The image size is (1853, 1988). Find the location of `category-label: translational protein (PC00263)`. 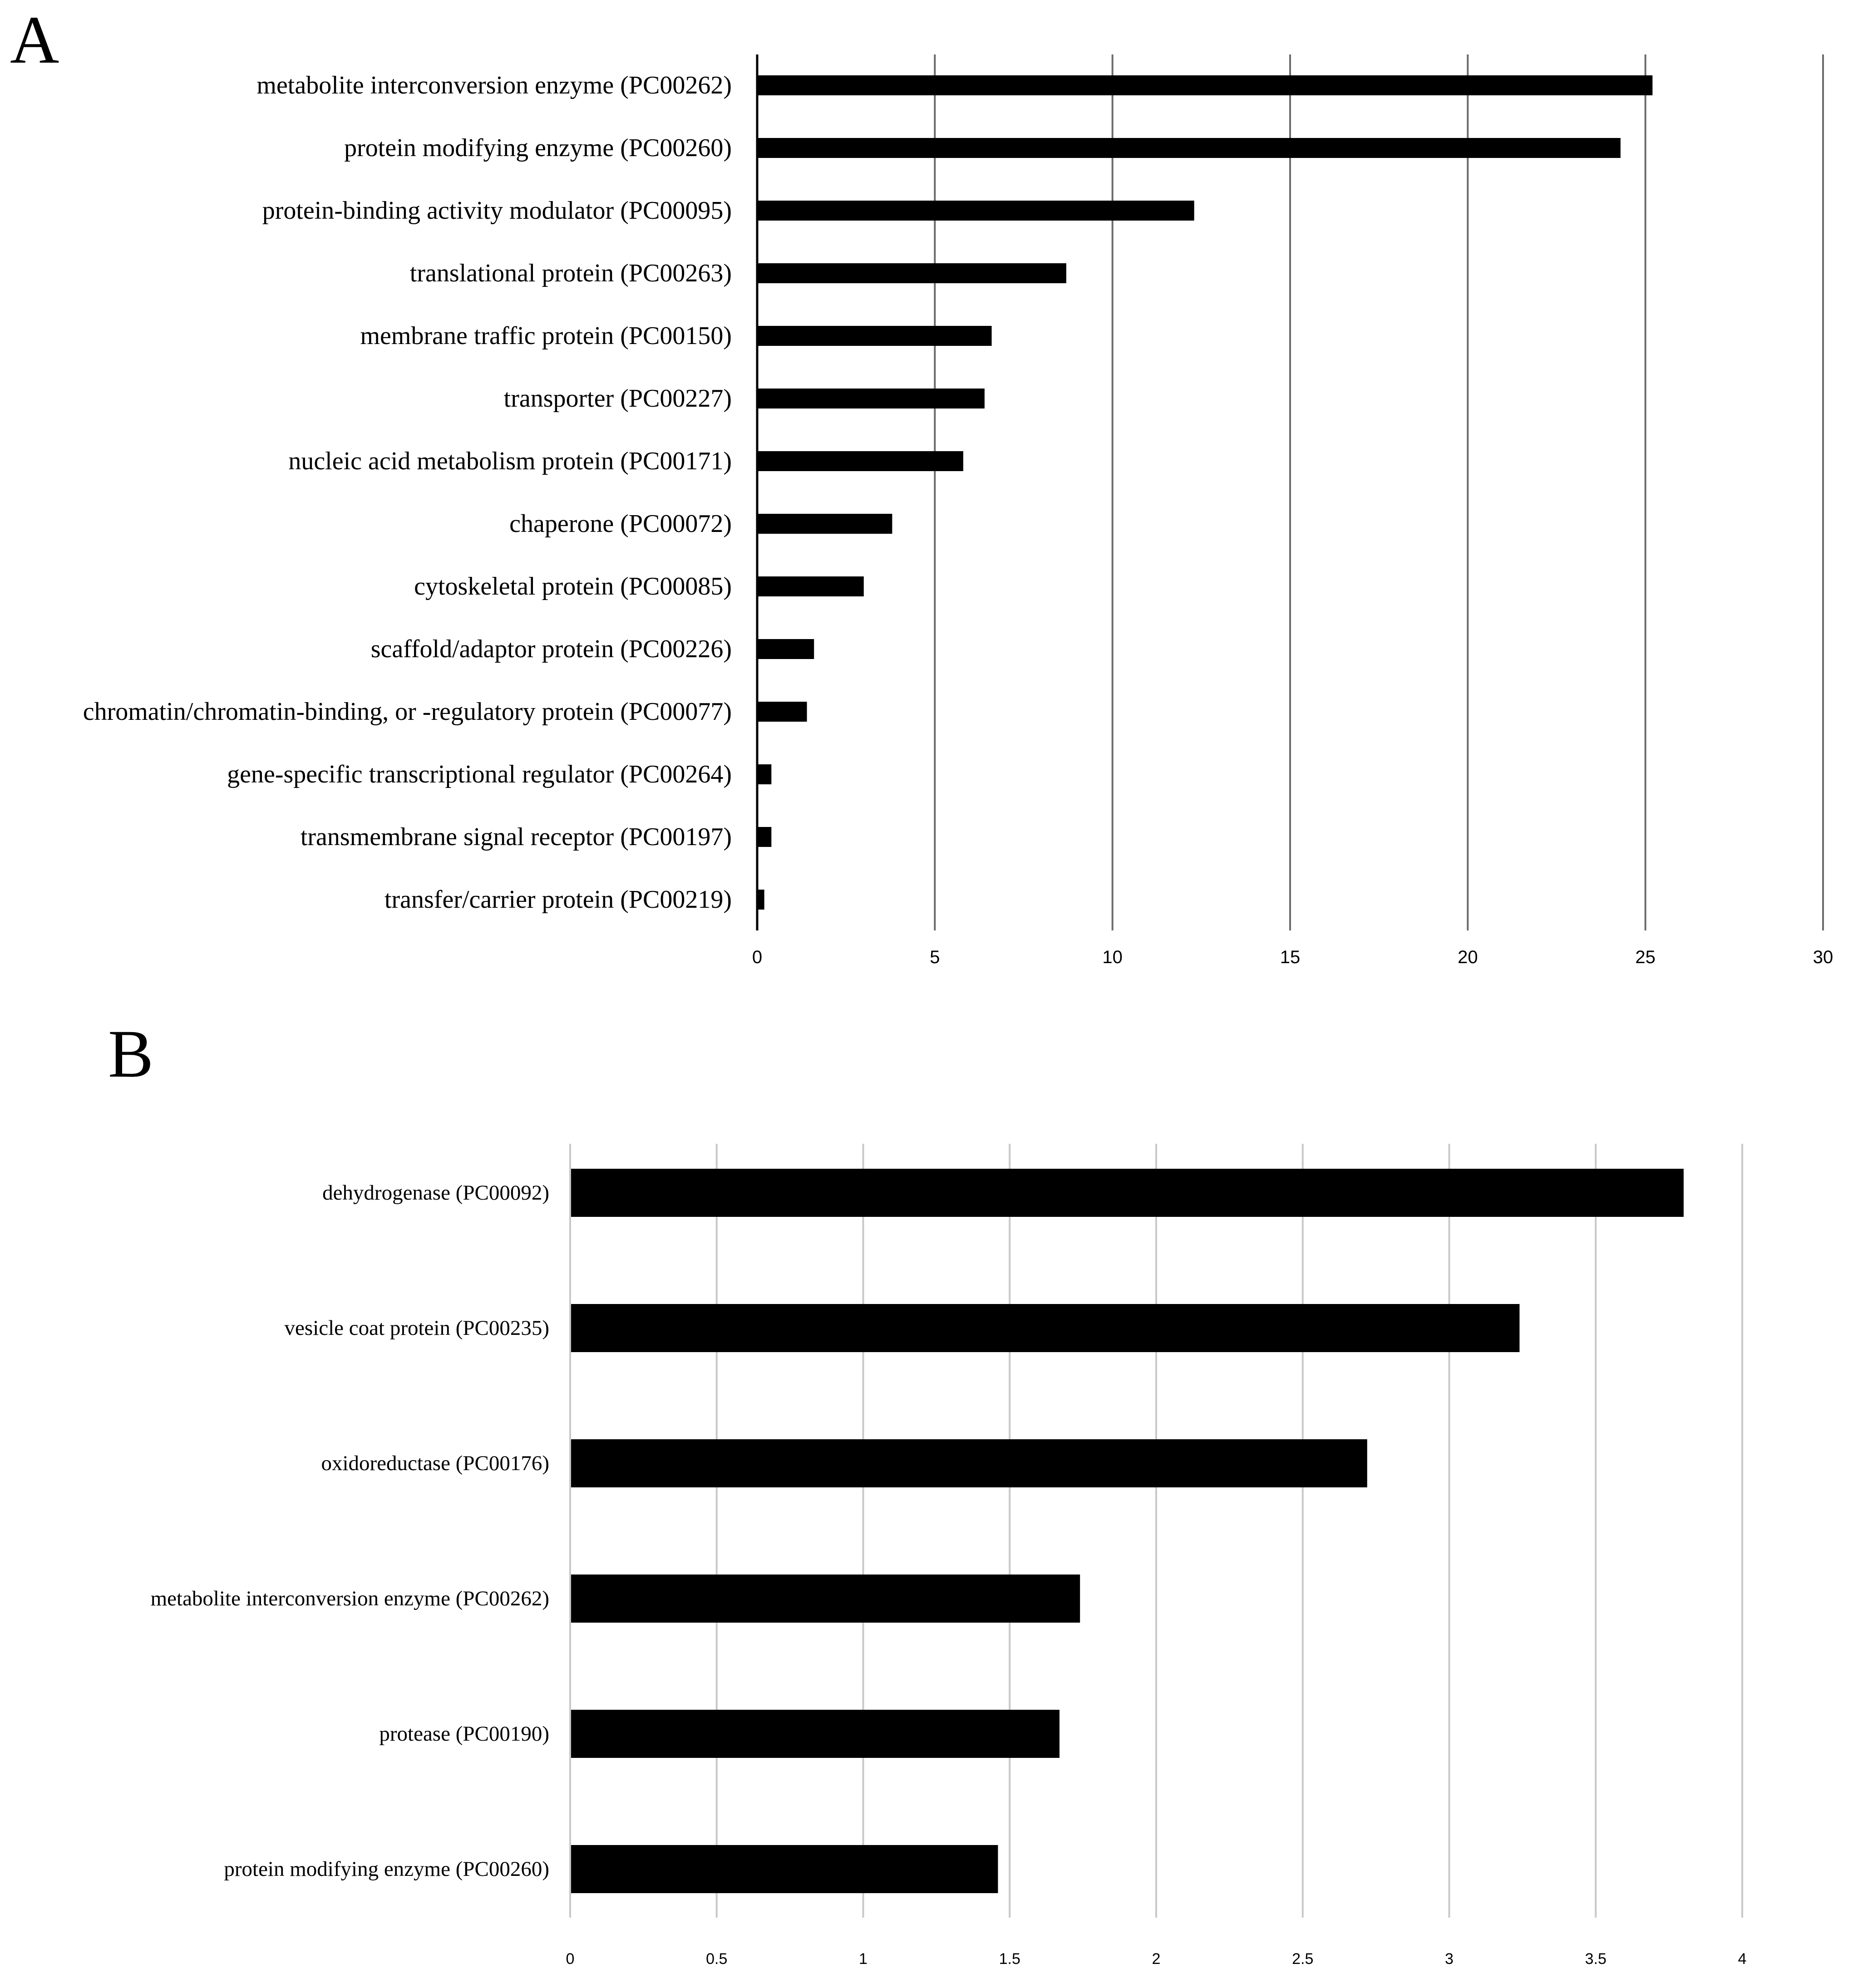

category-label: translational protein (PC00263) is located at coordinates (571, 273).